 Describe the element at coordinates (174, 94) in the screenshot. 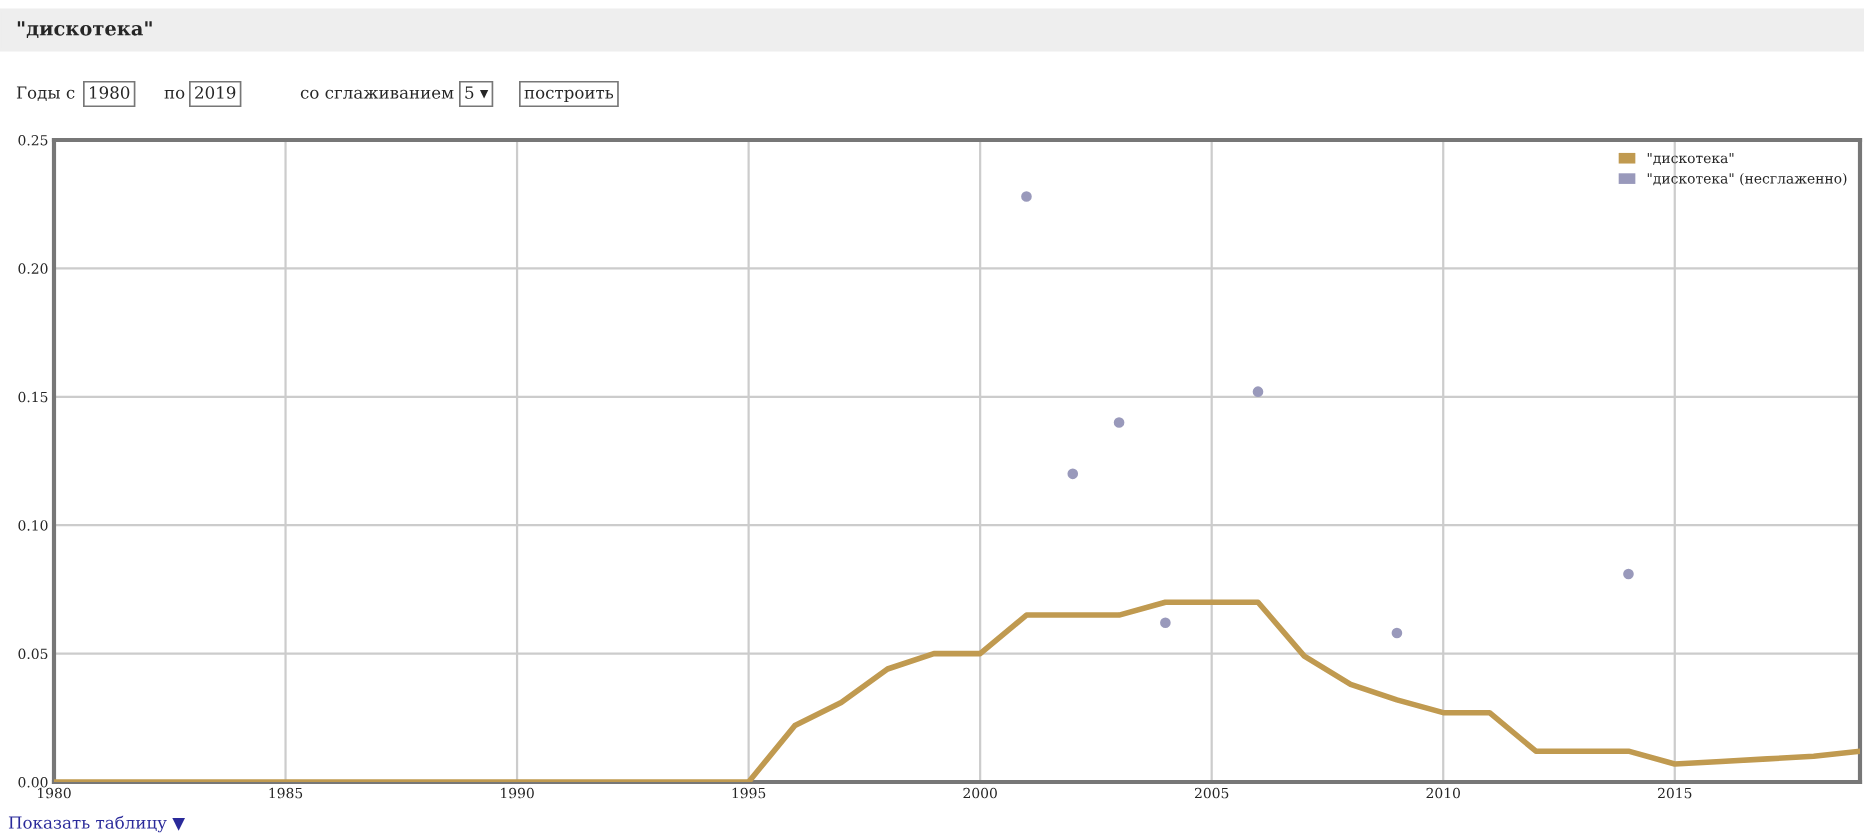

I see `text: по` at that location.